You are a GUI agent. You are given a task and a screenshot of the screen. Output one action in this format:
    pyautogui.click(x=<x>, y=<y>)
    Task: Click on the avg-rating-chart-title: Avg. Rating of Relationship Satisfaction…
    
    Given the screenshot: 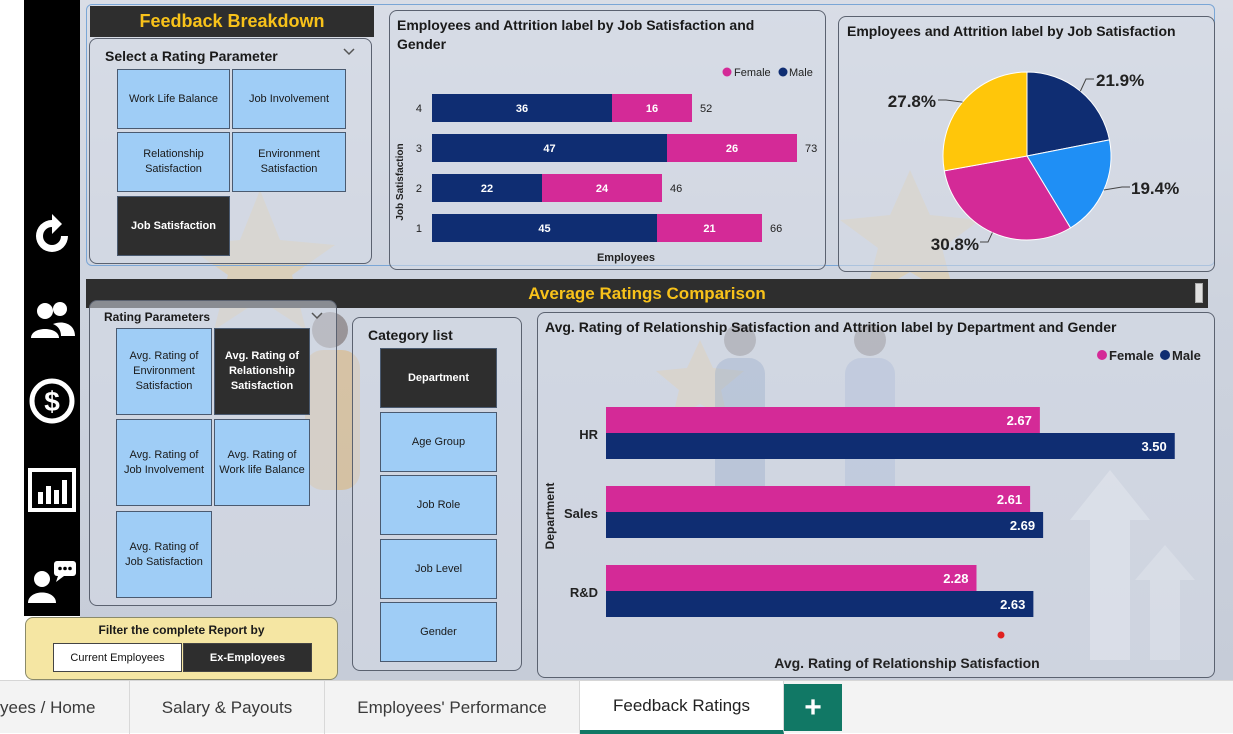 What is the action you would take?
    pyautogui.click(x=831, y=327)
    